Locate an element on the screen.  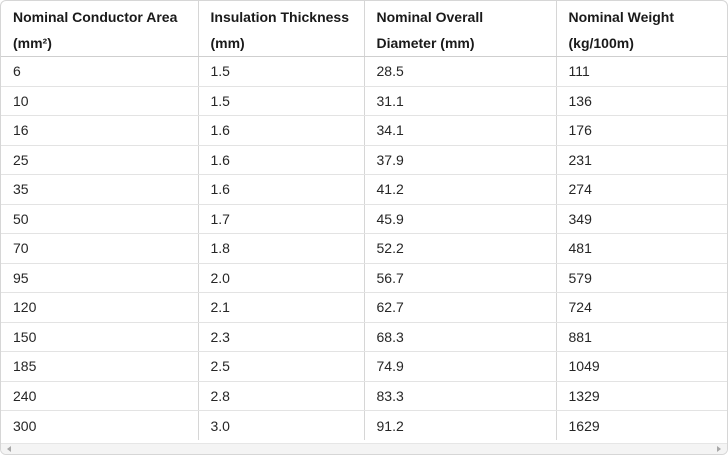
cell-nominal-weight: 111 is located at coordinates (641, 71).